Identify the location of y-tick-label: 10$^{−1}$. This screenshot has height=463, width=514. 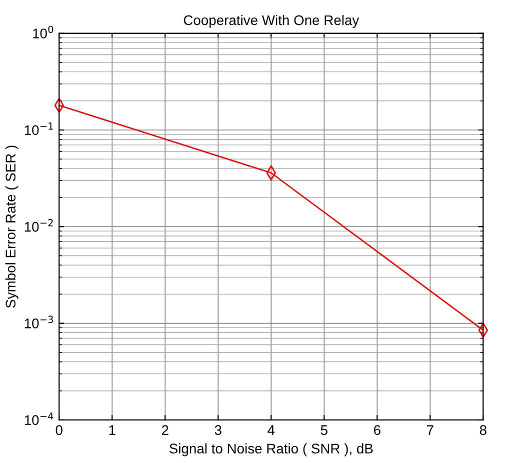
(38, 129).